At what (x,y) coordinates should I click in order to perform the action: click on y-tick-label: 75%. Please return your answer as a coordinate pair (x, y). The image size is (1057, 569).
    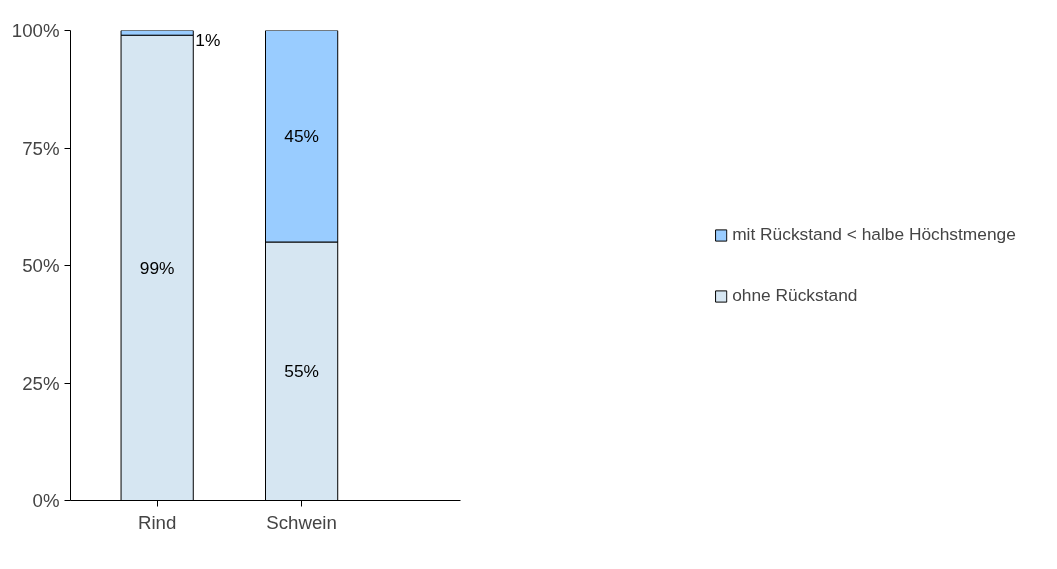
    Looking at the image, I should click on (41, 148).